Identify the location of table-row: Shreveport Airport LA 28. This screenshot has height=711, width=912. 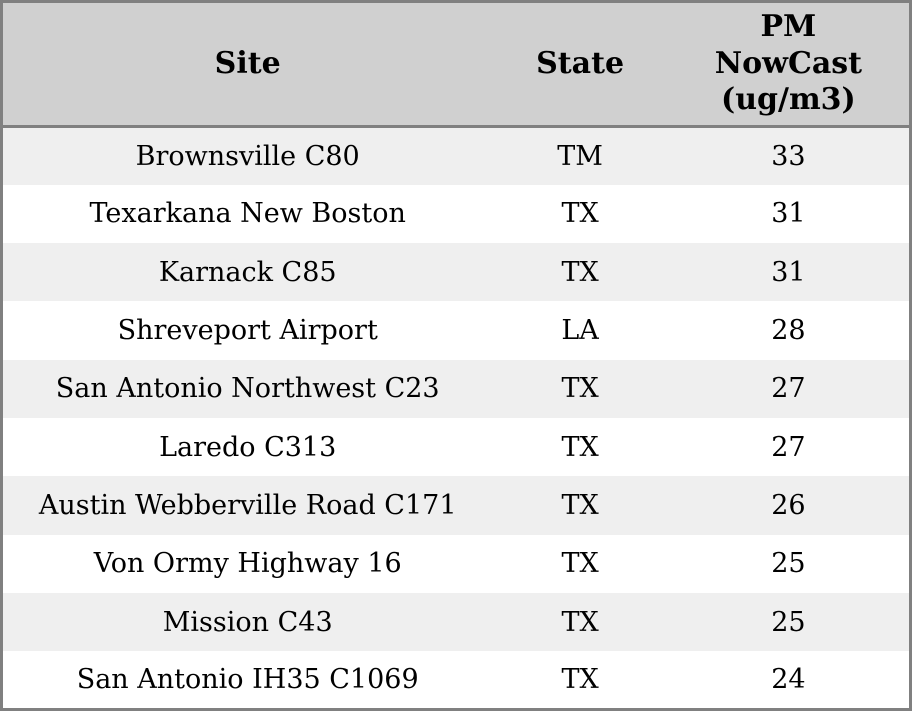
(456, 330).